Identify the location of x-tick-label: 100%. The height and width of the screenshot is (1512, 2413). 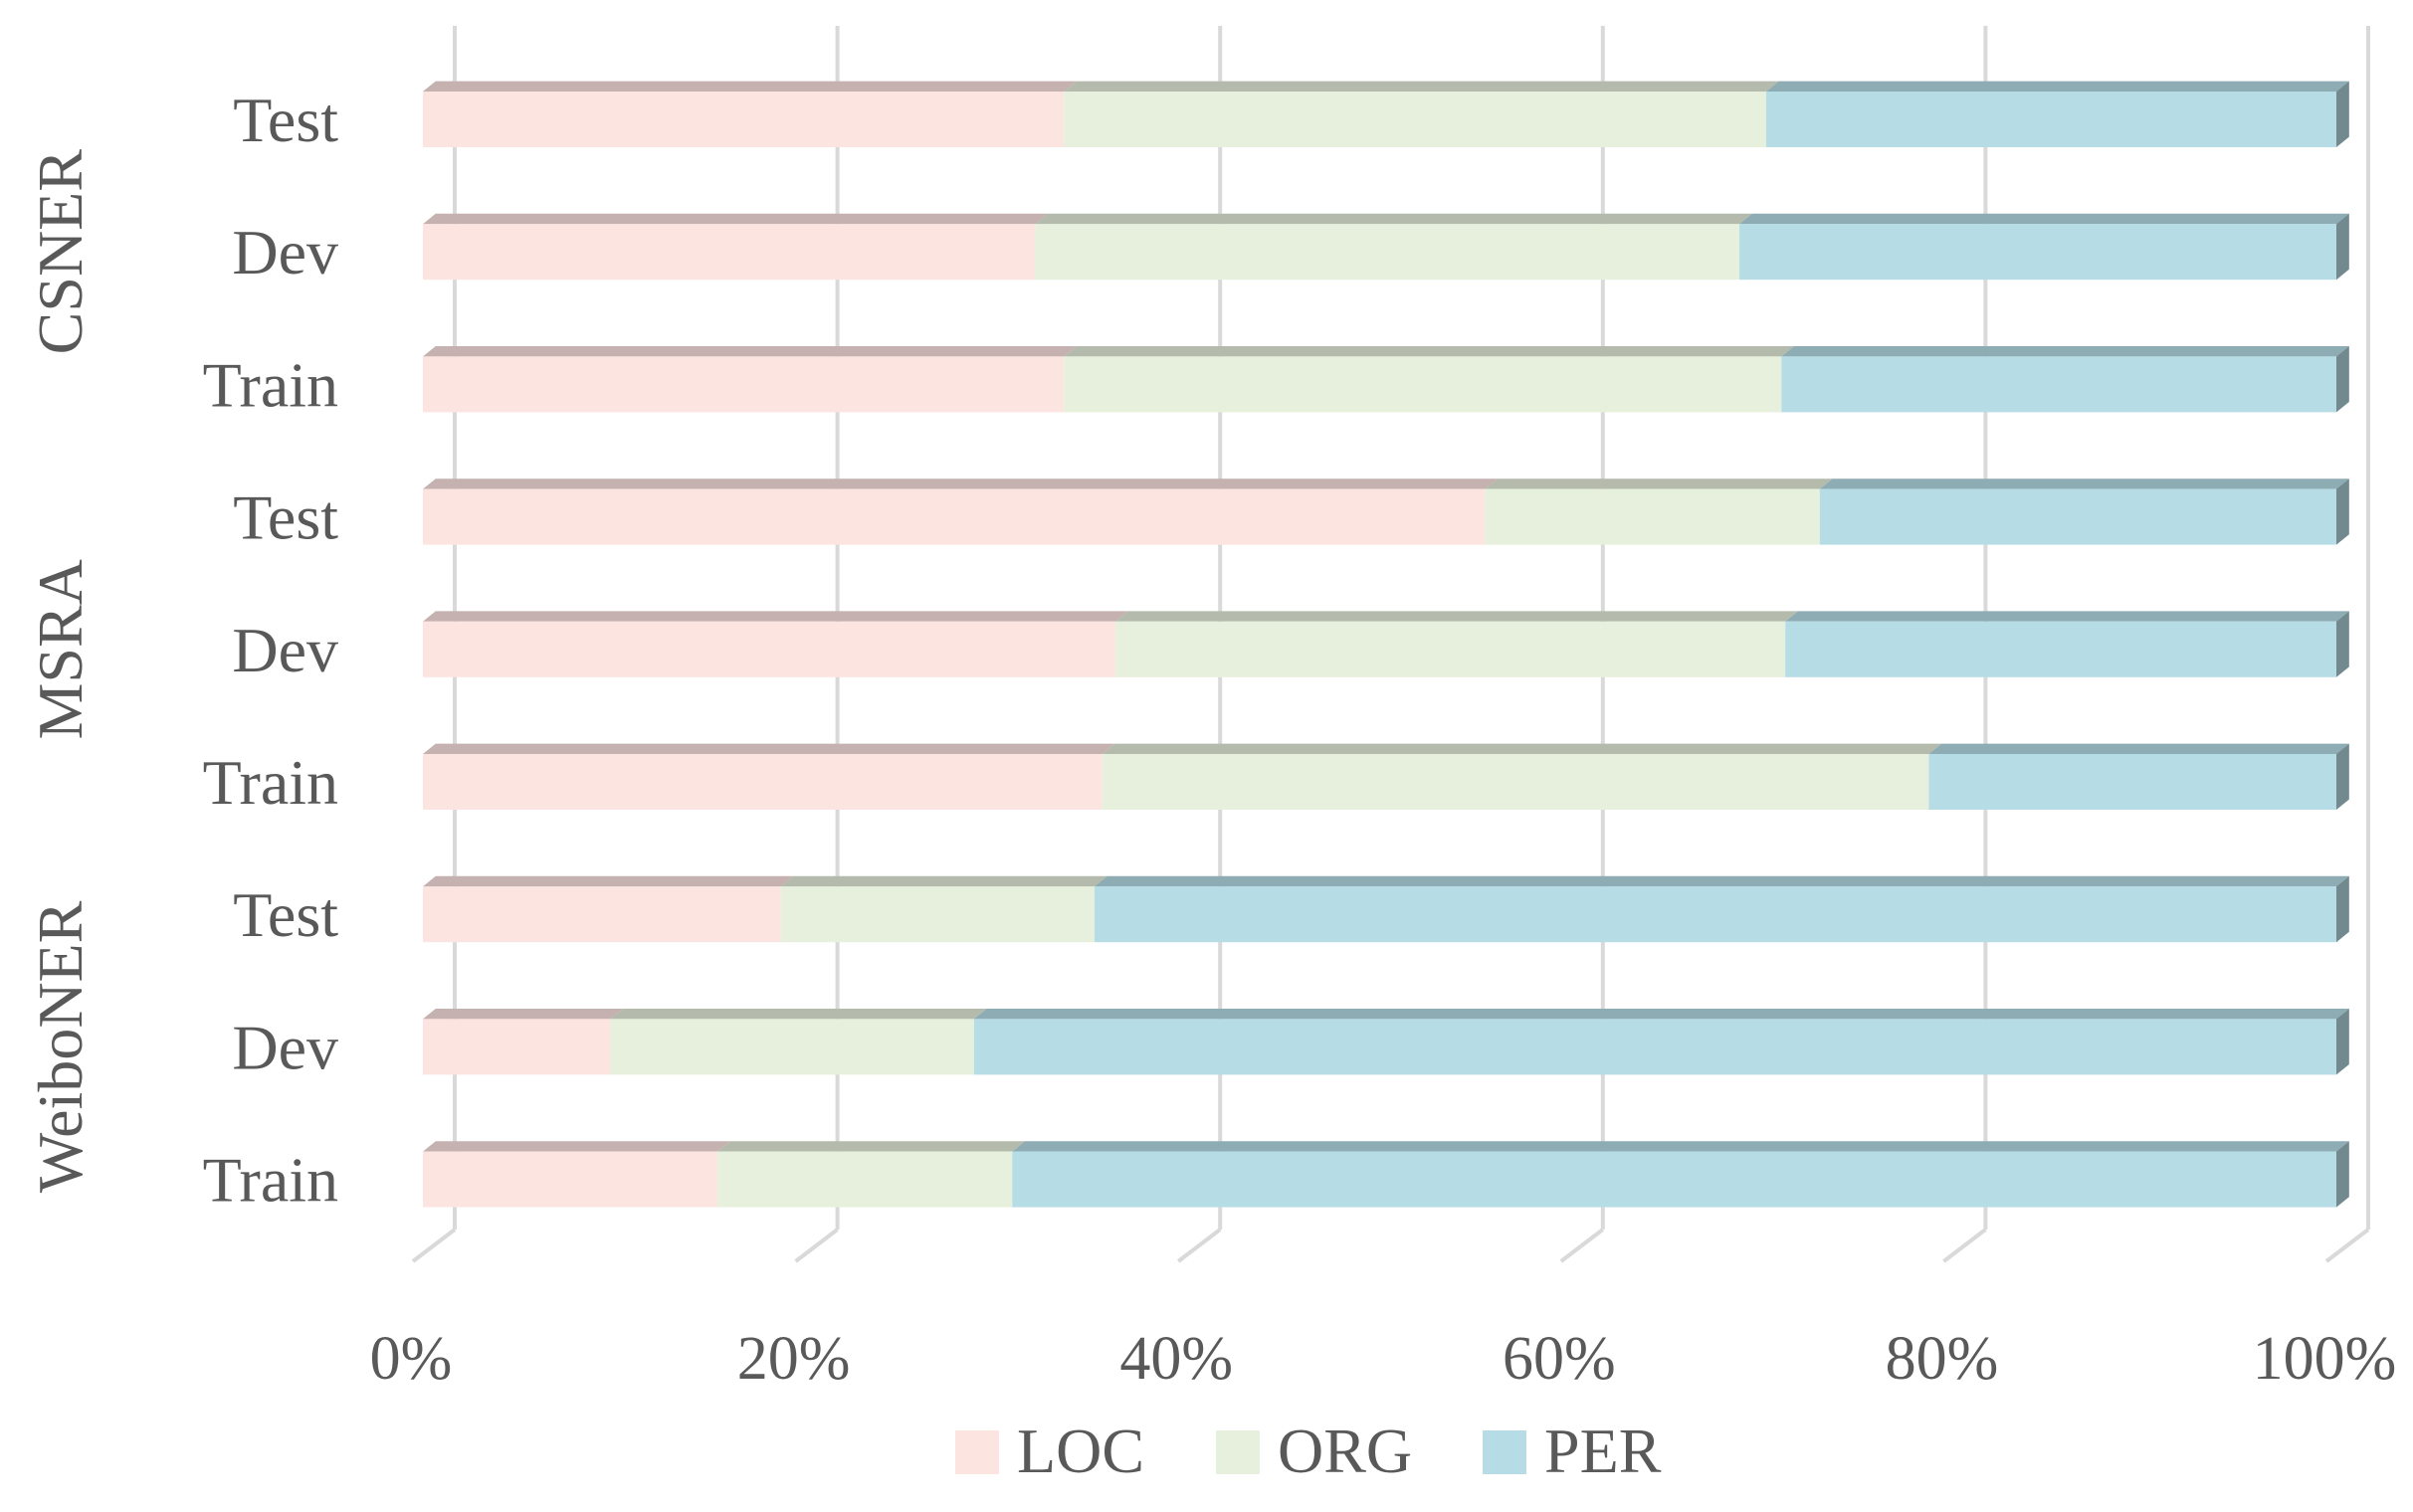
(2325, 1359).